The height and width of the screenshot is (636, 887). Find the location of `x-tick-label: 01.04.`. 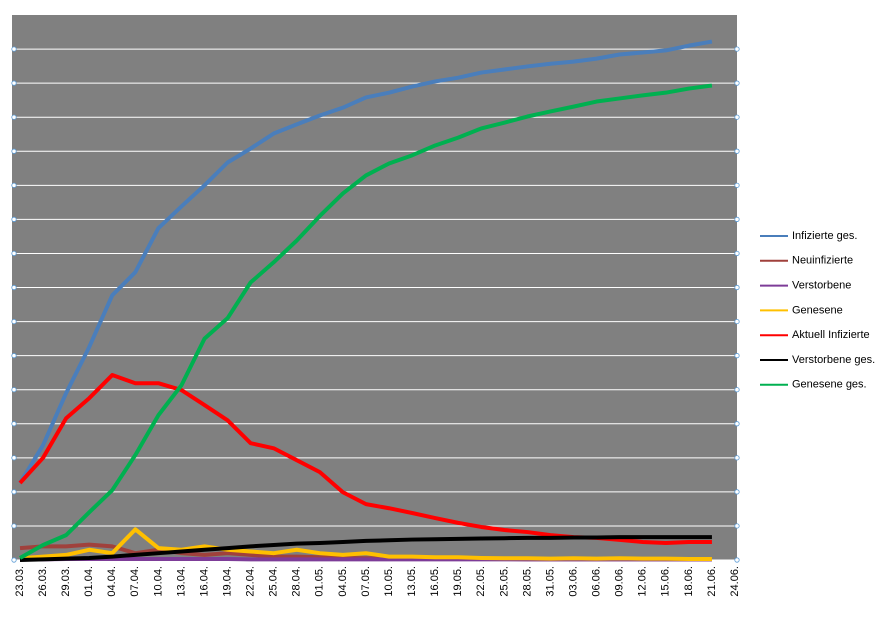

x-tick-label: 01.04. is located at coordinates (89, 581).